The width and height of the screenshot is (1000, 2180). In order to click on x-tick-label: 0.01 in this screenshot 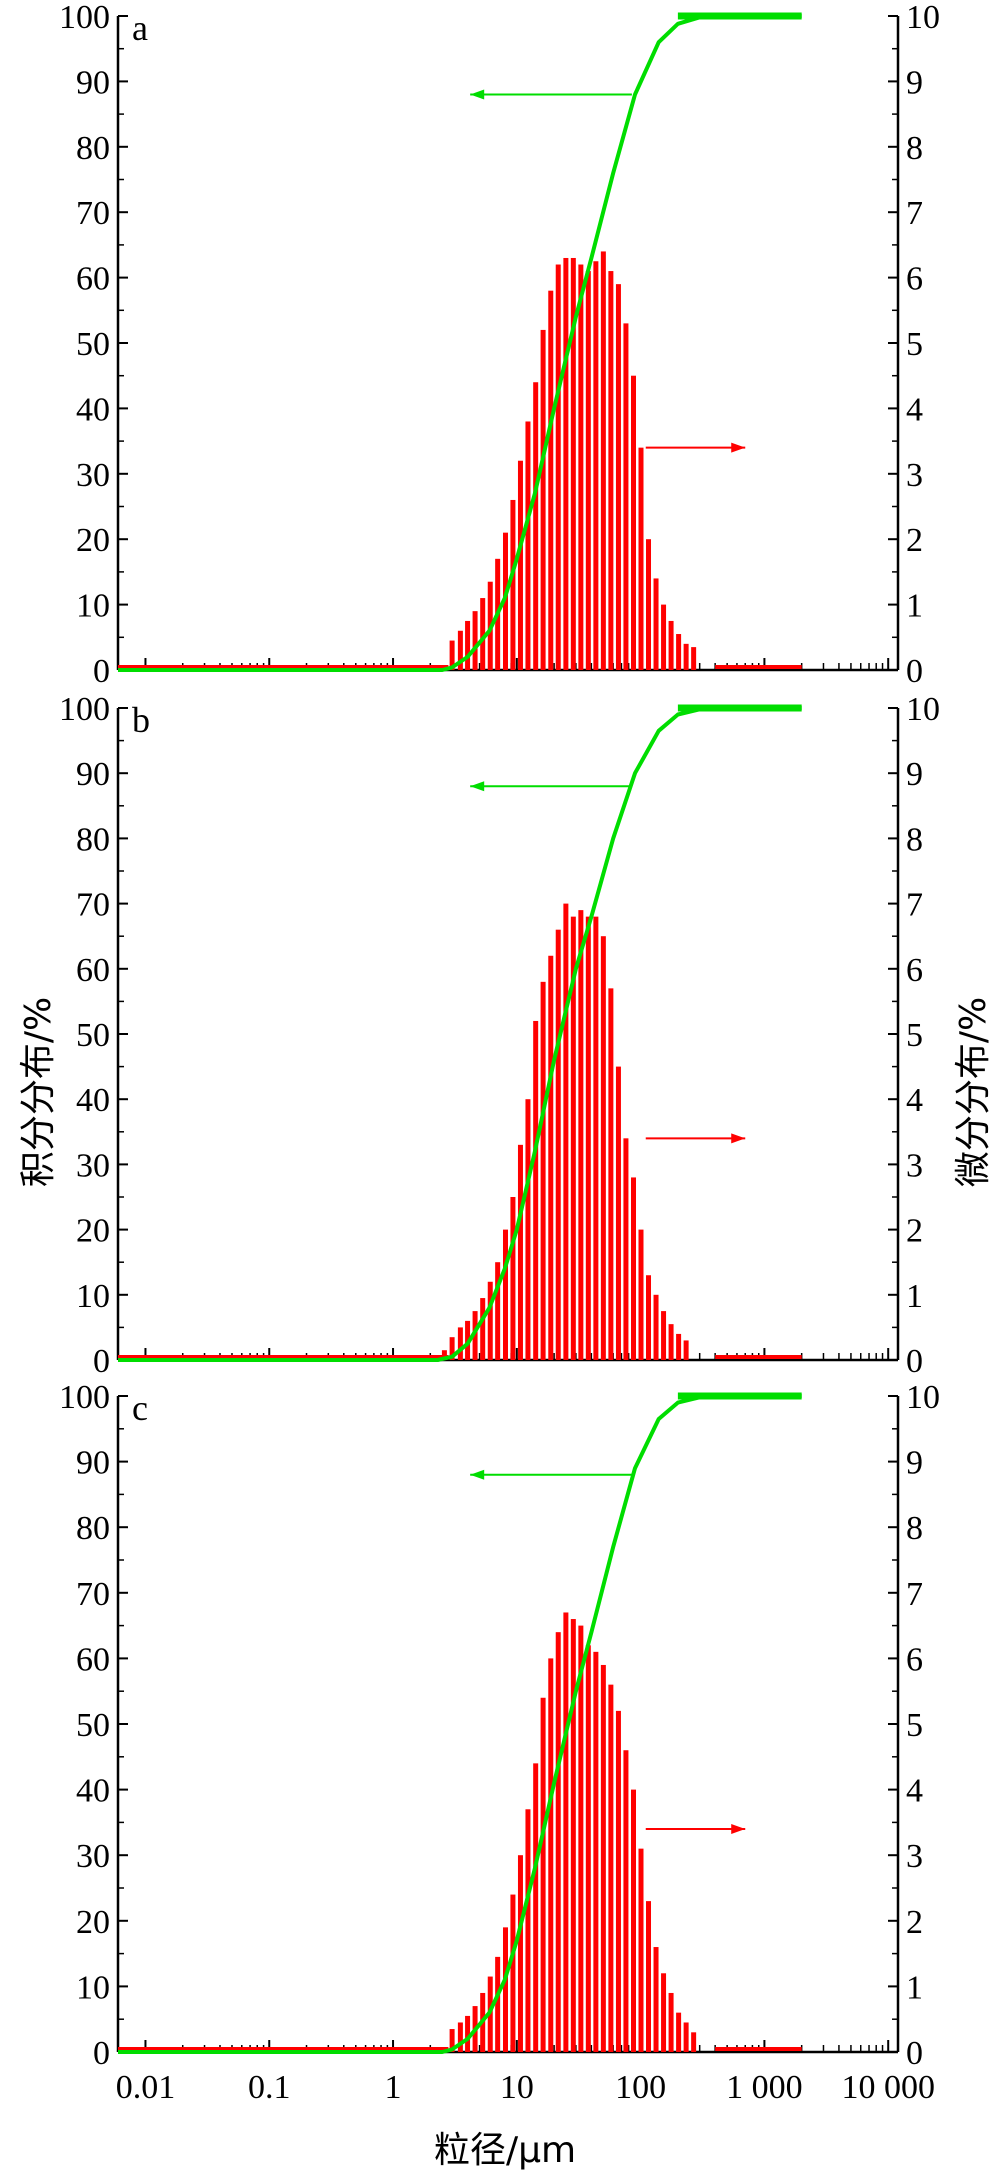, I will do `click(146, 2087)`.